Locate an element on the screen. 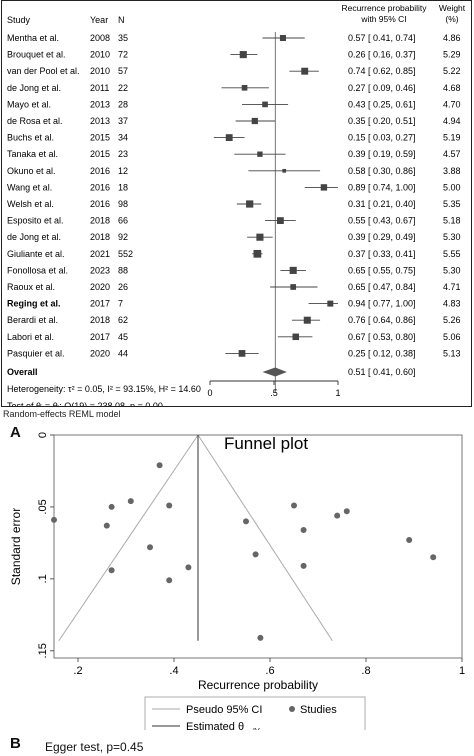  study-n: 552 is located at coordinates (125, 254).